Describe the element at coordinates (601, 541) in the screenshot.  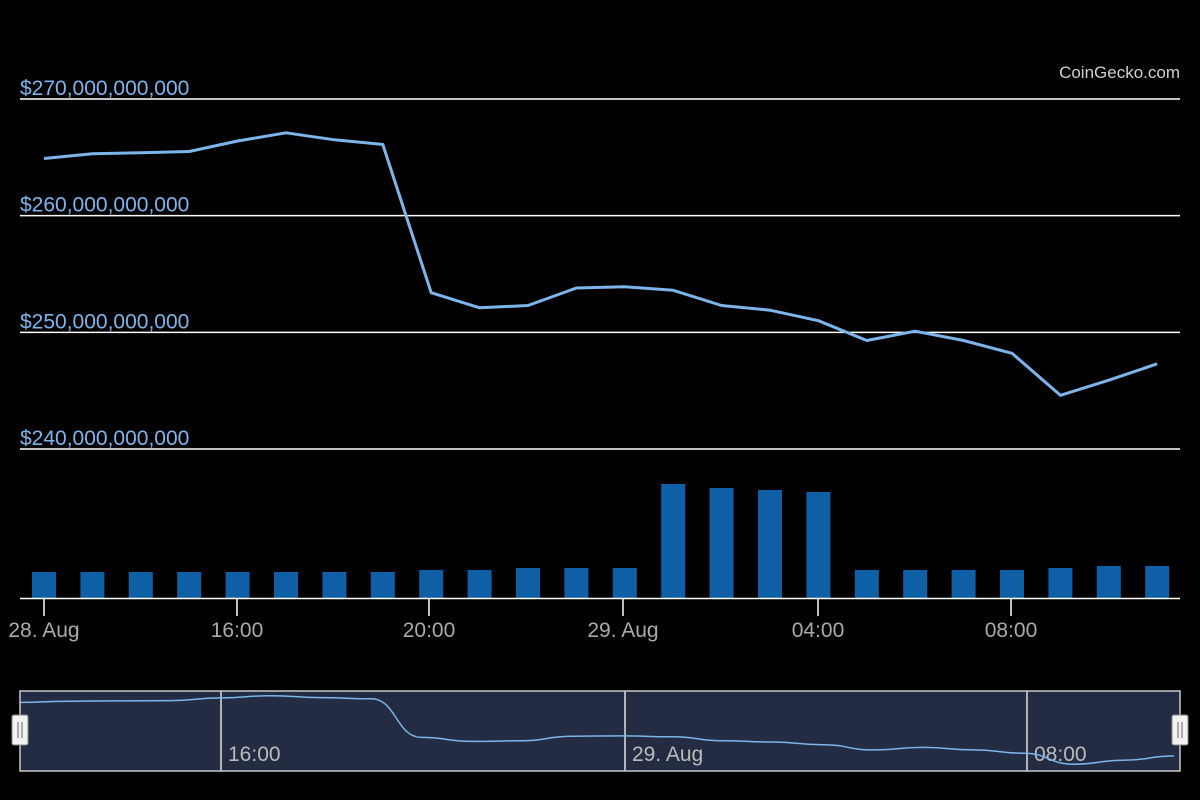
I see `volume-bars` at that location.